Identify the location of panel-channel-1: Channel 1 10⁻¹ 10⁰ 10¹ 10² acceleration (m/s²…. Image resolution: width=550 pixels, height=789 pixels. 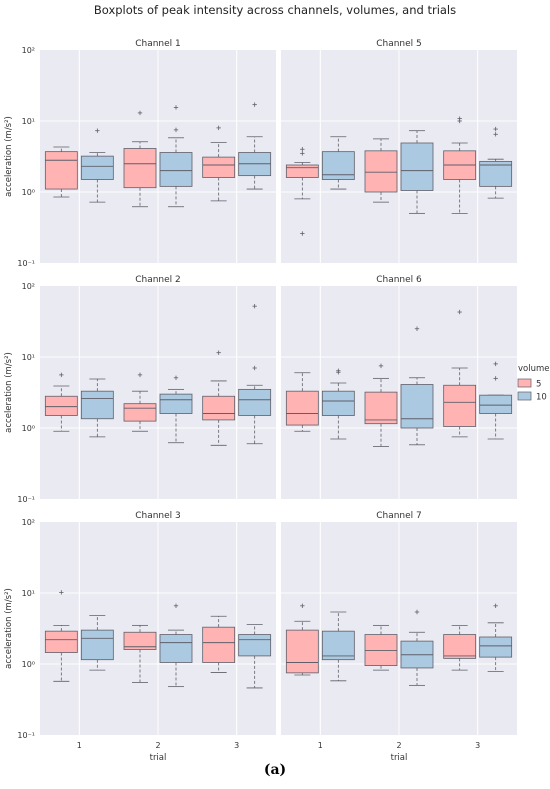
(140, 153).